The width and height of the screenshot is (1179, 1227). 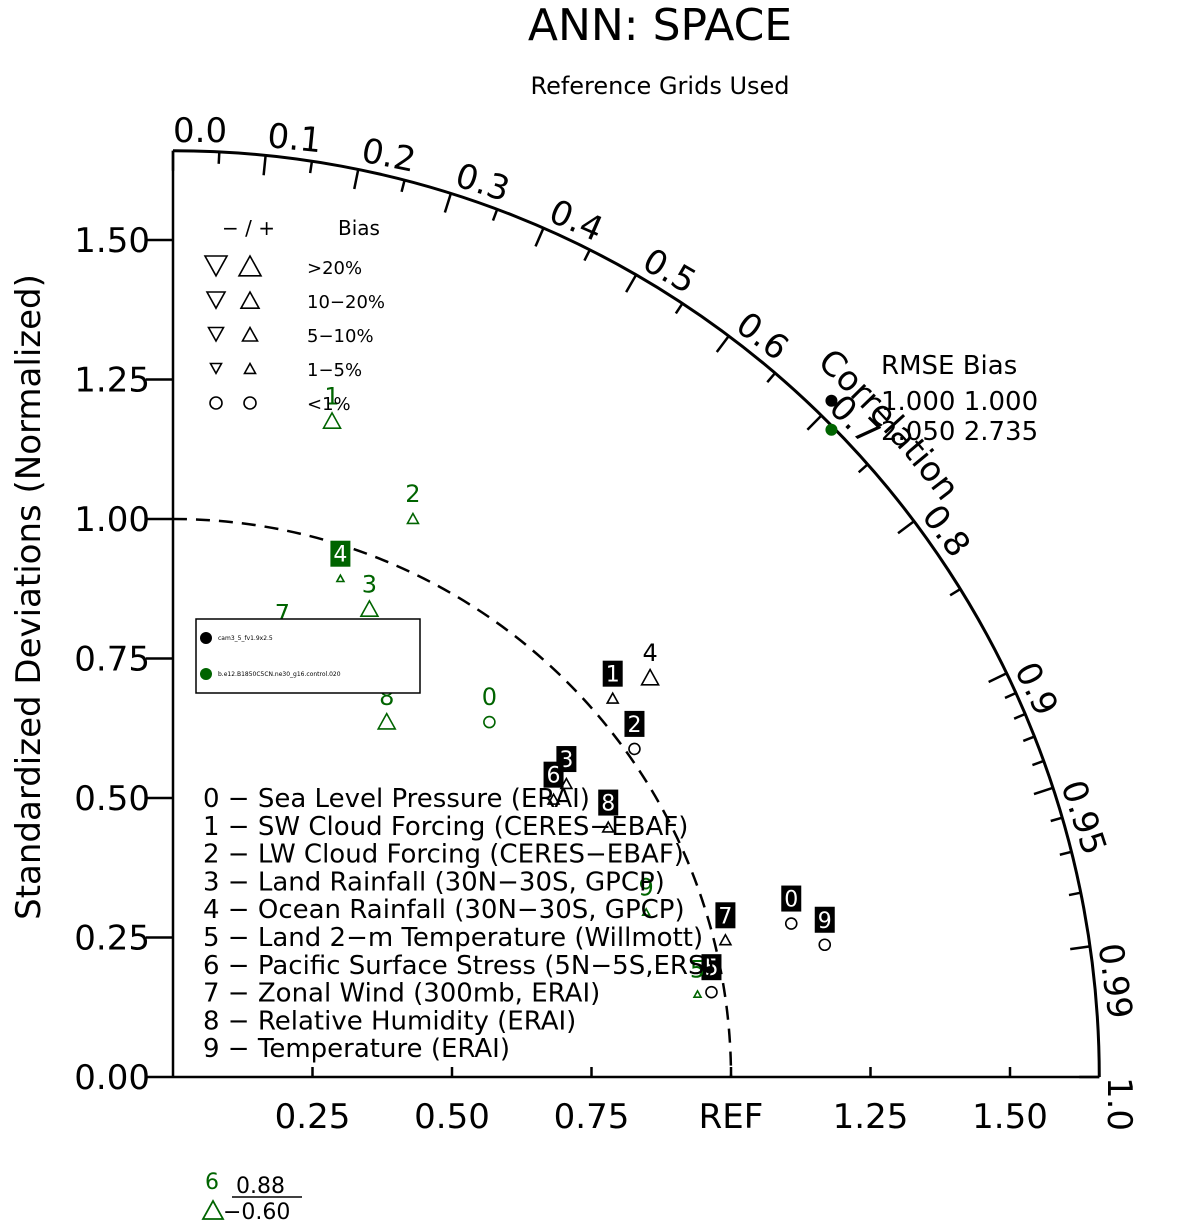 What do you see at coordinates (251, 1197) in the screenshot?
I see `offscale-legend: 6 0.88 −0.60` at bounding box center [251, 1197].